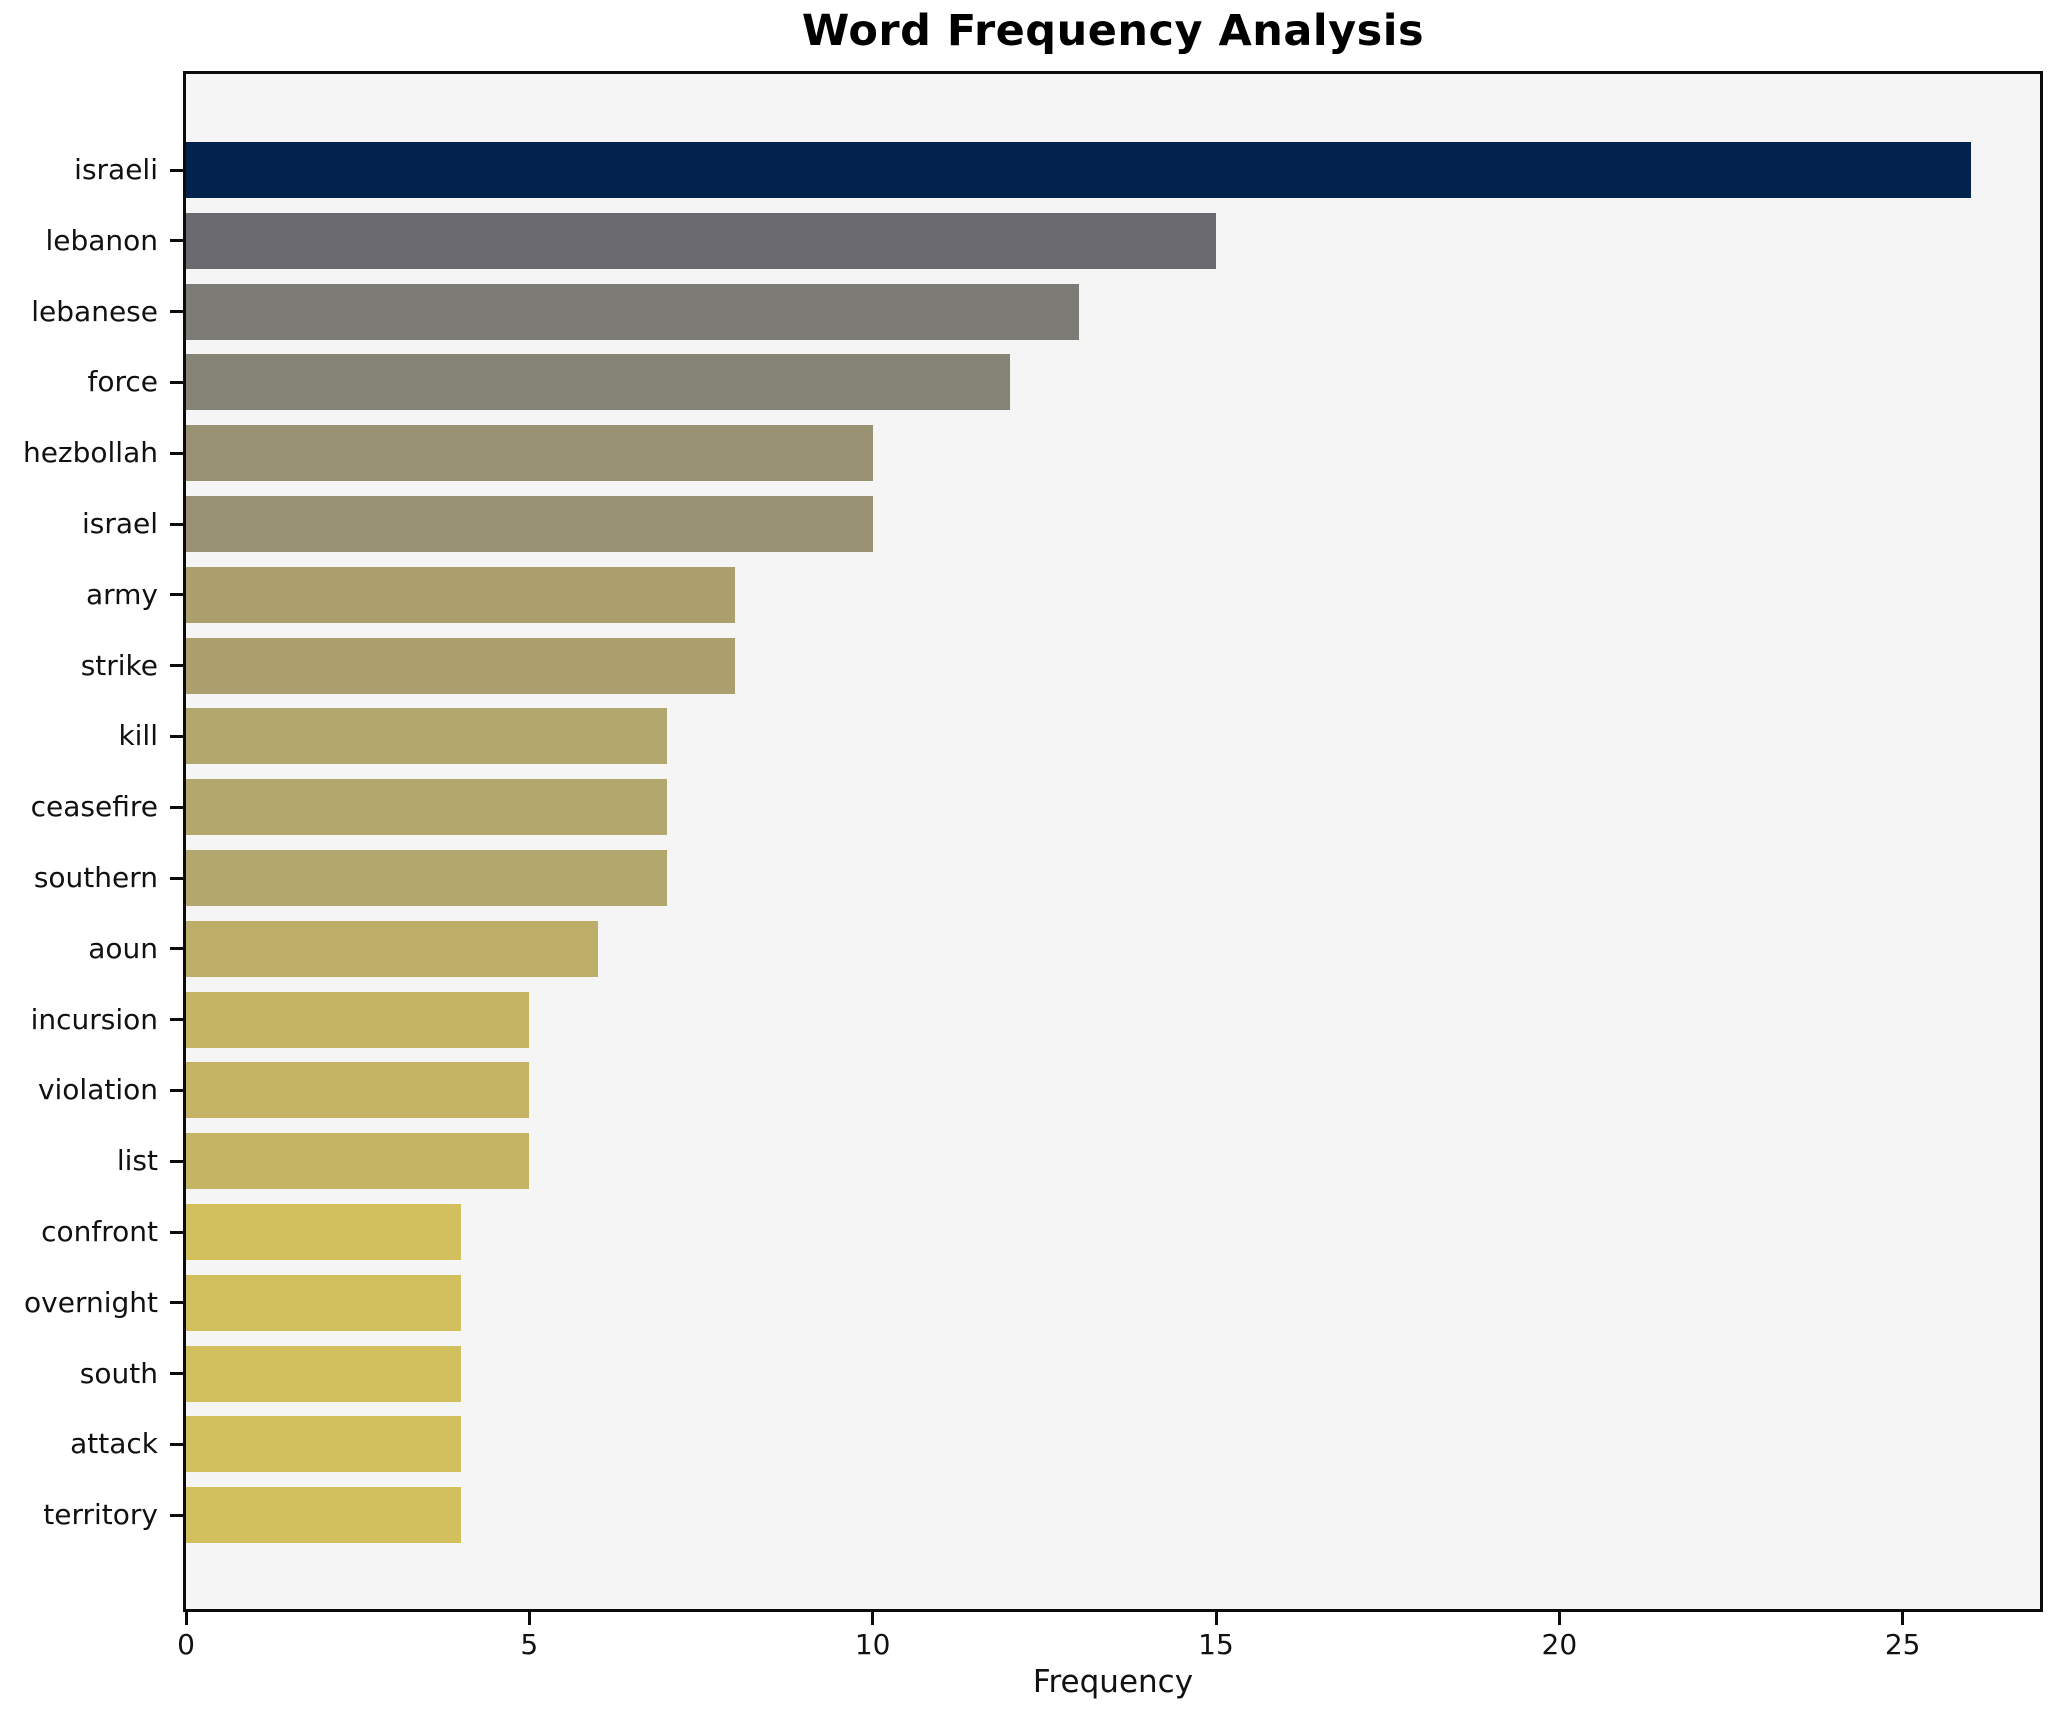 The width and height of the screenshot is (2062, 1722). What do you see at coordinates (529, 524) in the screenshot?
I see `bar-israel` at bounding box center [529, 524].